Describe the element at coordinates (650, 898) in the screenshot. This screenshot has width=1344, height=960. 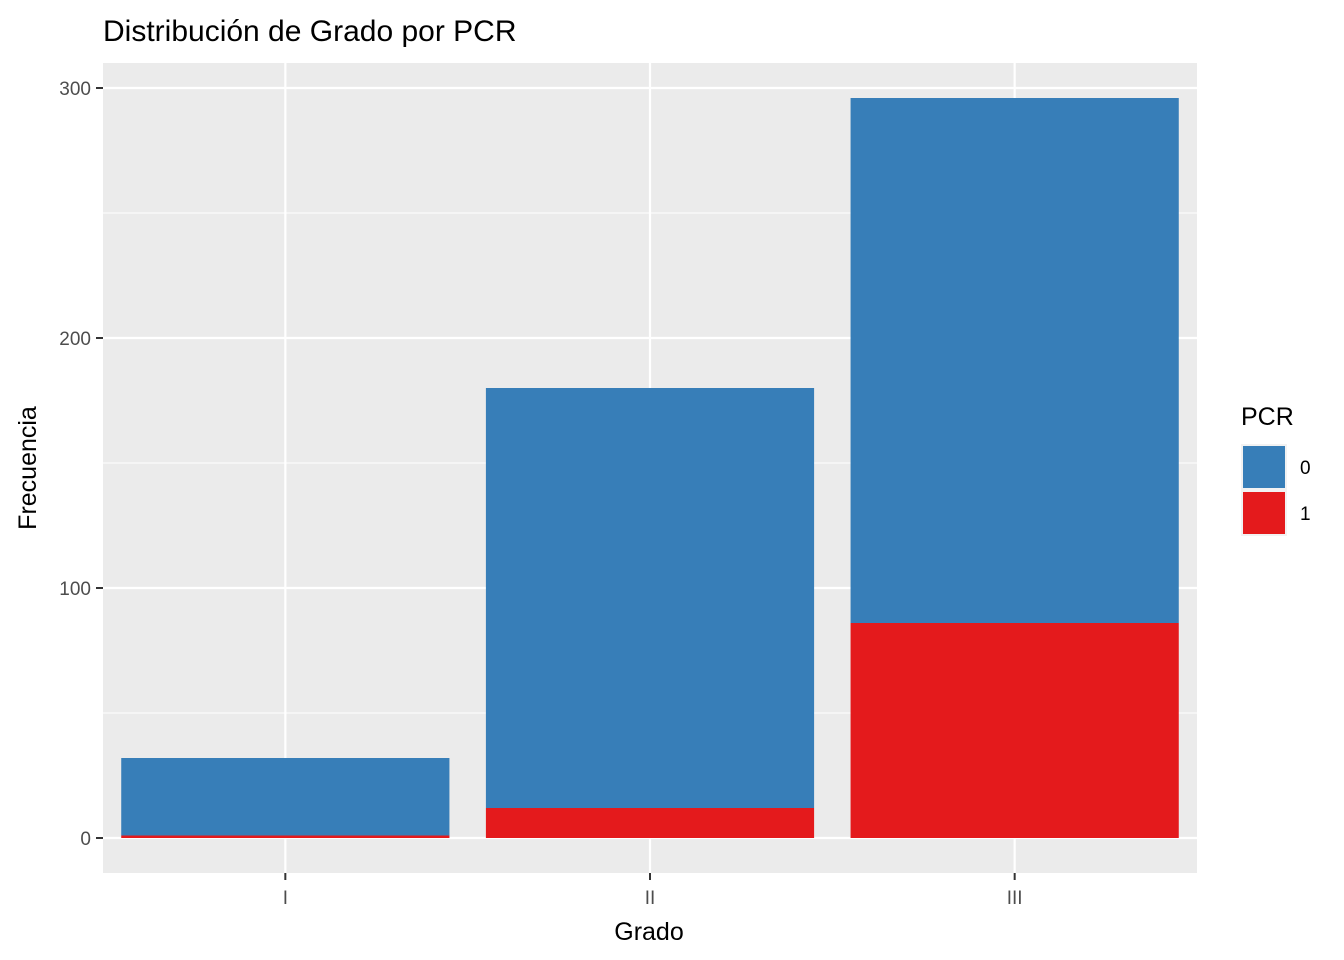
I see `x-tick-label: II` at that location.